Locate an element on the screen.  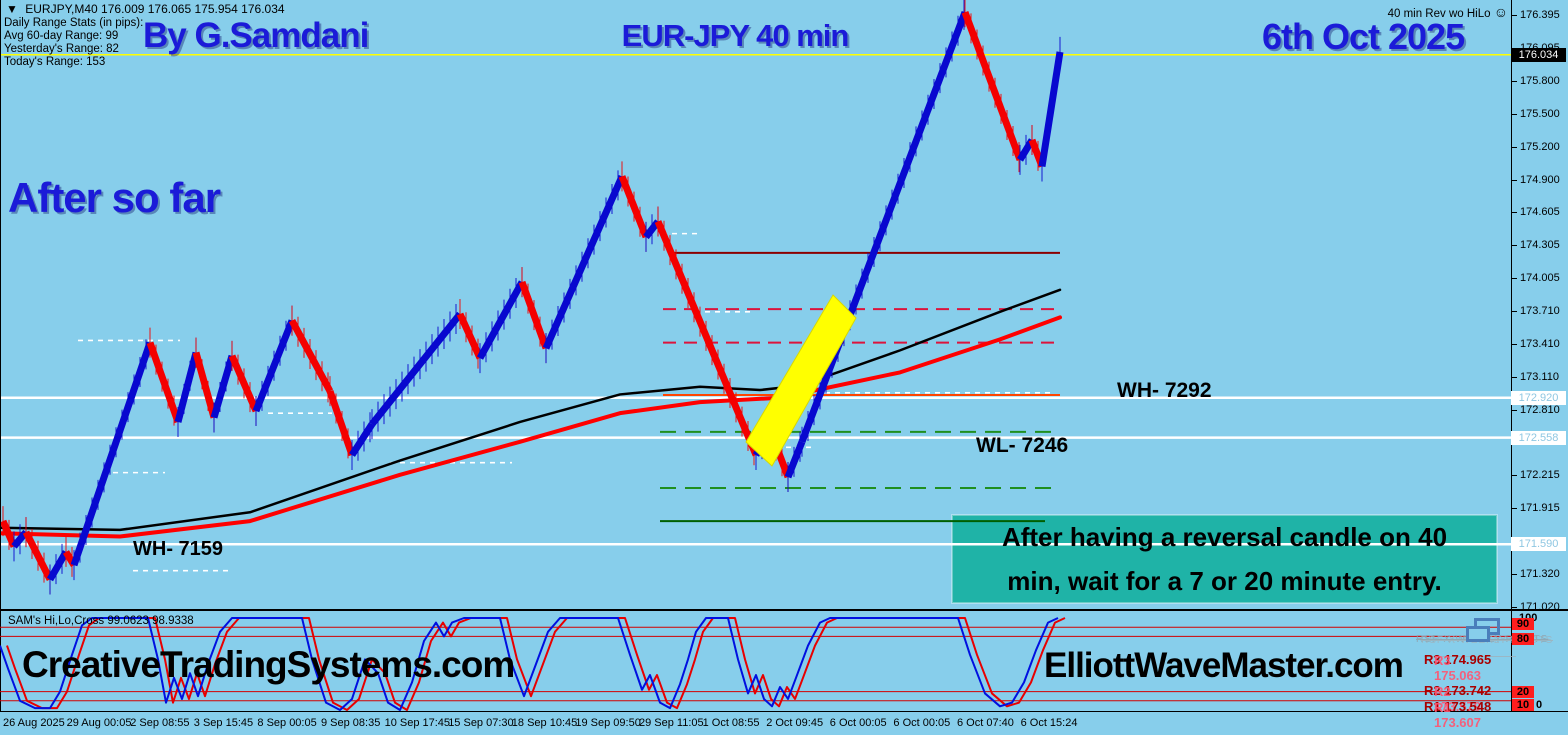
watermark-underline is located at coordinates (1470, 656).